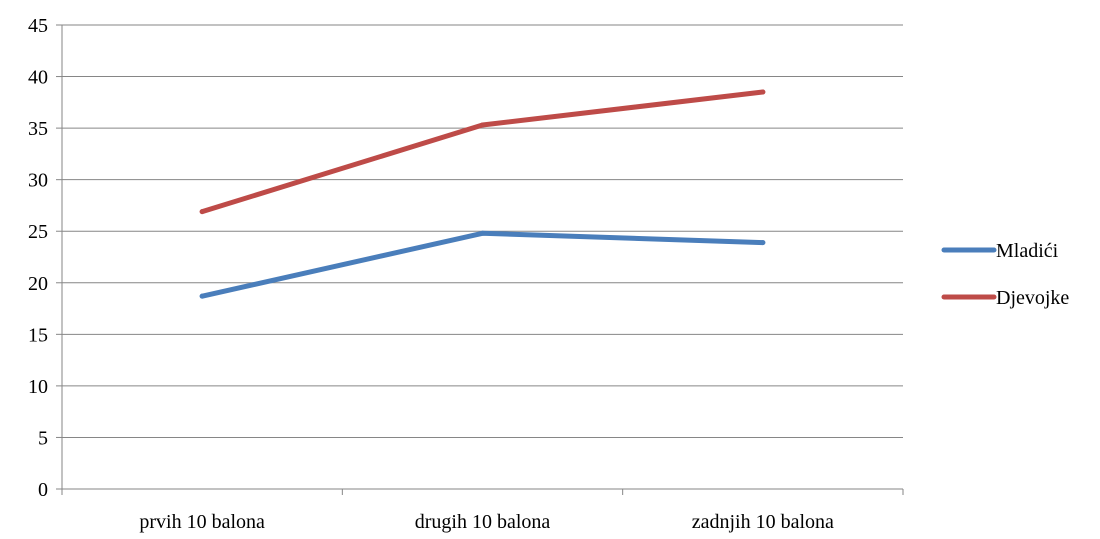 Image resolution: width=1100 pixels, height=539 pixels. What do you see at coordinates (763, 522) in the screenshot?
I see `x-tick-label: zadnjih 10 balona` at bounding box center [763, 522].